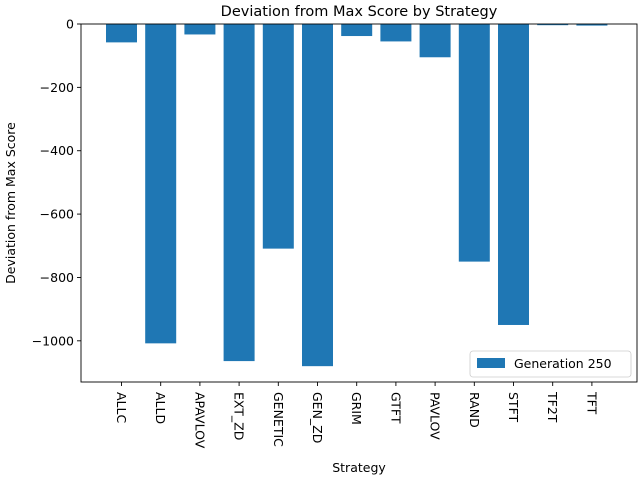 The height and width of the screenshot is (480, 640). What do you see at coordinates (57, 87) in the screenshot?
I see `y-tick-label: −200` at bounding box center [57, 87].